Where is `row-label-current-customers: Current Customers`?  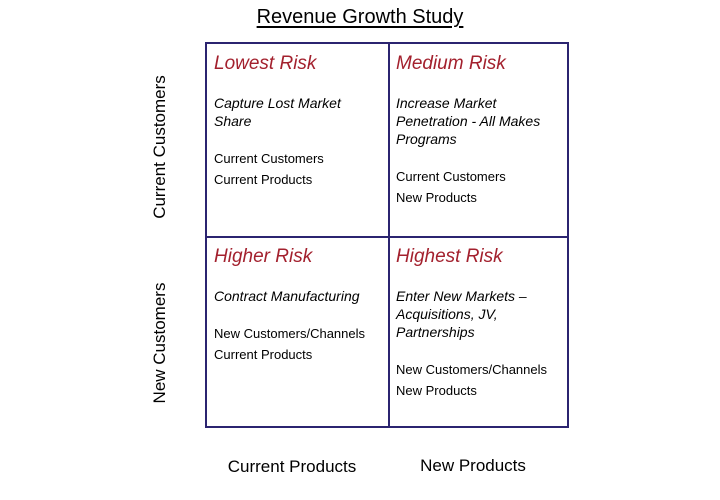
row-label-current-customers: Current Customers is located at coordinates (159, 147).